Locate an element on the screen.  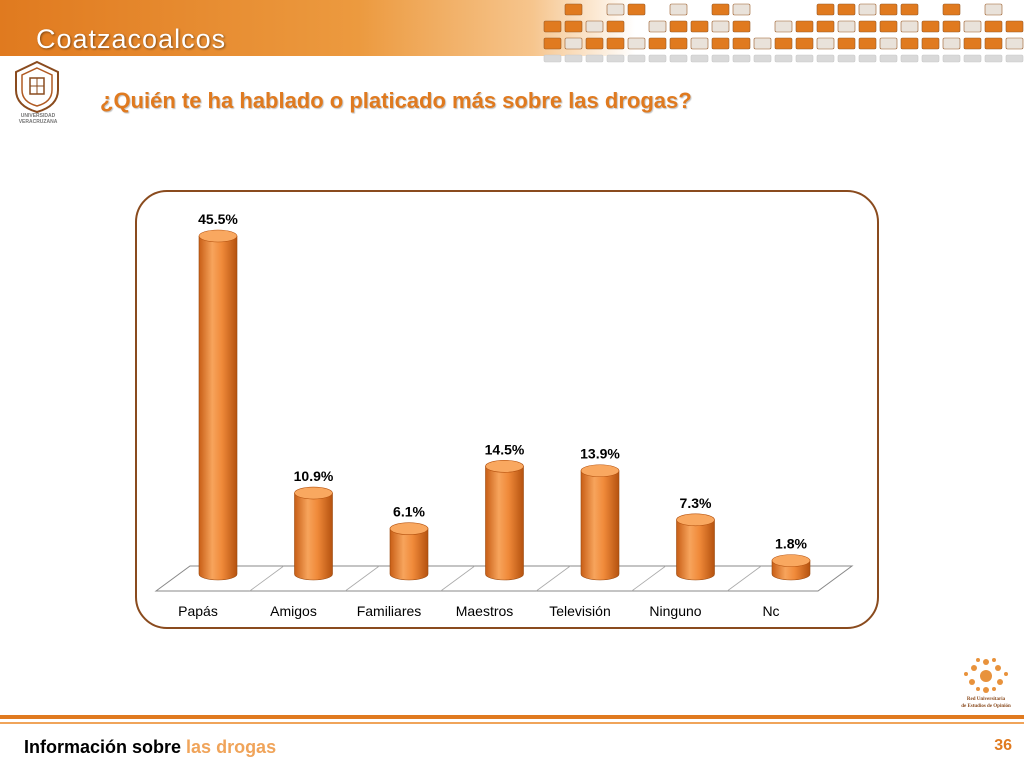
footer-title-primary: Información sobre is located at coordinates (103, 747).